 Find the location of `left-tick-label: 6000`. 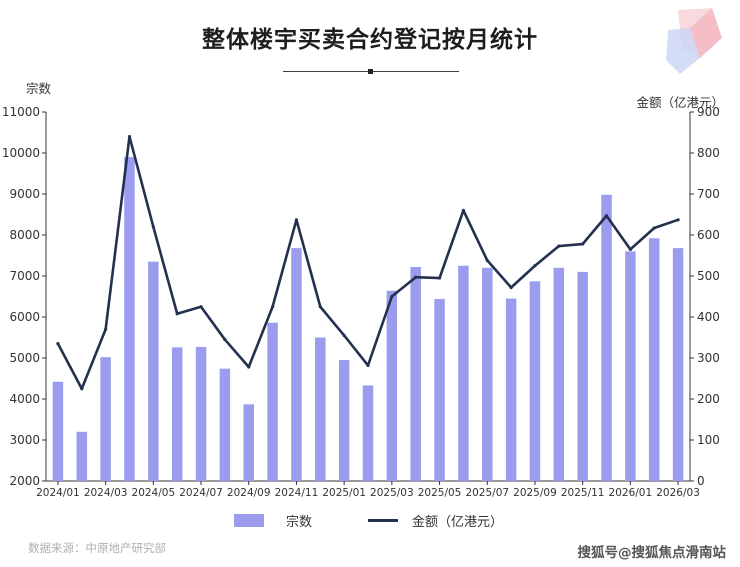

left-tick-label: 6000 is located at coordinates (24, 317).